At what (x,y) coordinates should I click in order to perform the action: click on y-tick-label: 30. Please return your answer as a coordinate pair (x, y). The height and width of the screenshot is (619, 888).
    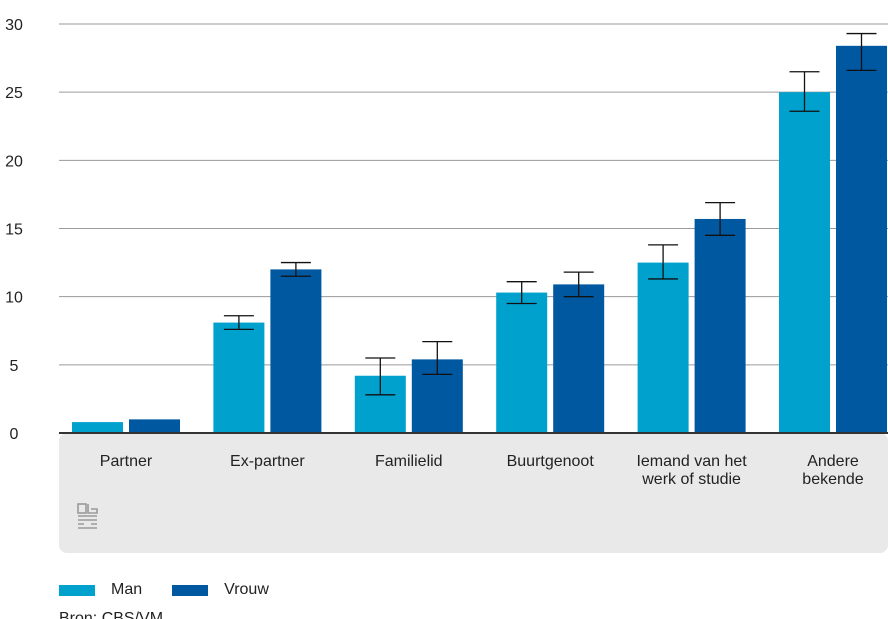
    Looking at the image, I should click on (14, 25).